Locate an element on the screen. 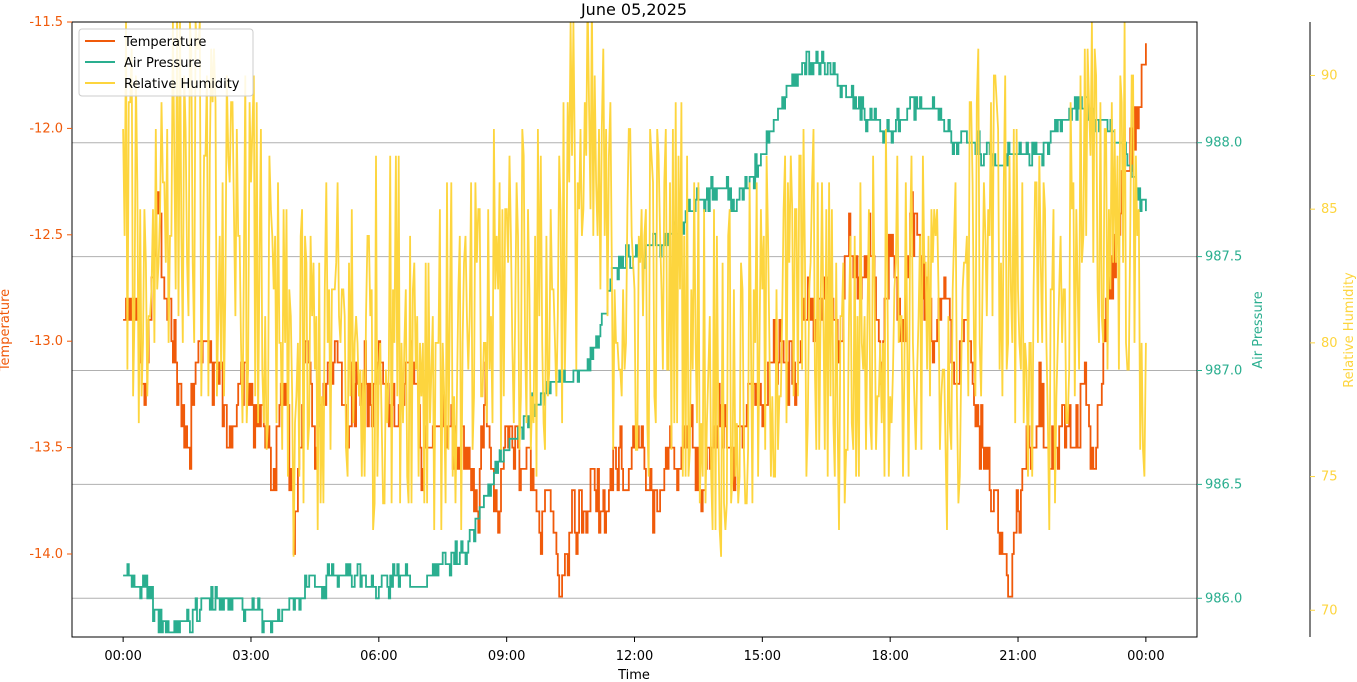 This screenshot has height=682, width=1357. air-pressure-tick-label: 986.0 is located at coordinates (1223, 598).